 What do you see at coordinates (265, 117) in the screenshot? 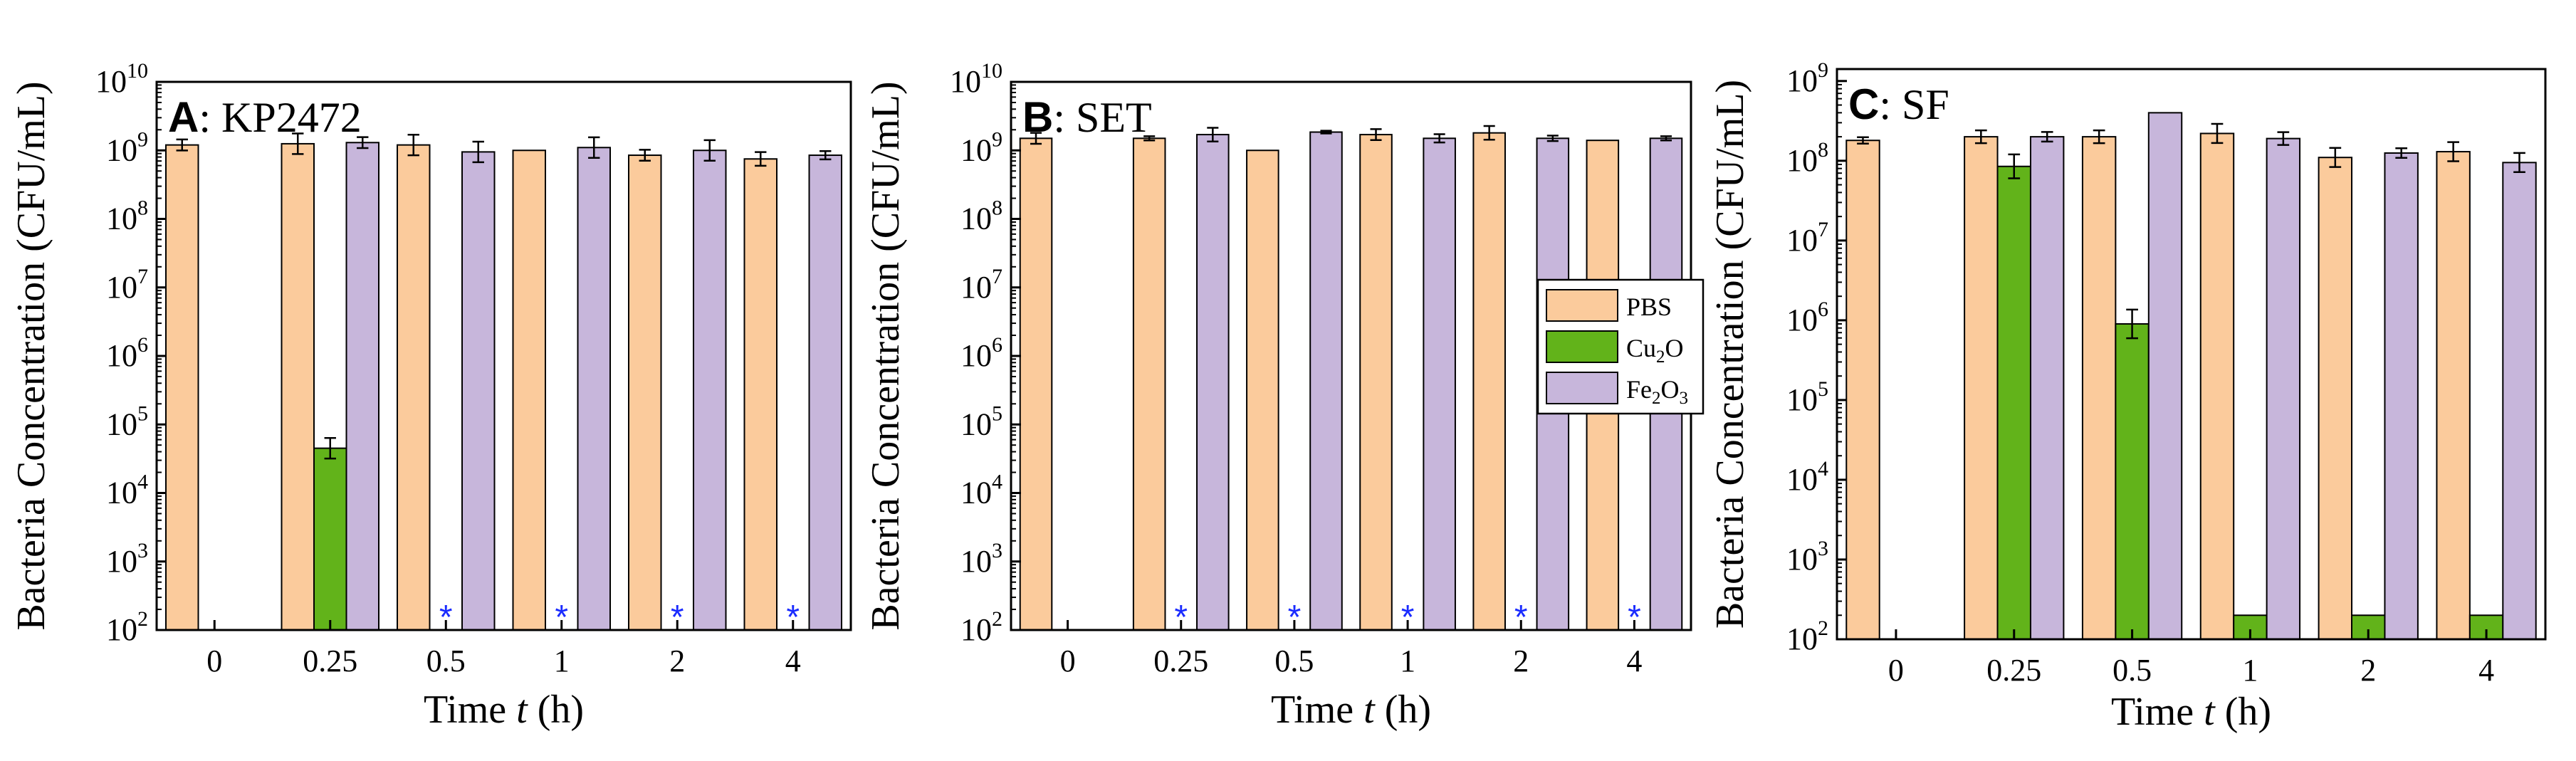
I see `panel-label: A: KP2472` at bounding box center [265, 117].